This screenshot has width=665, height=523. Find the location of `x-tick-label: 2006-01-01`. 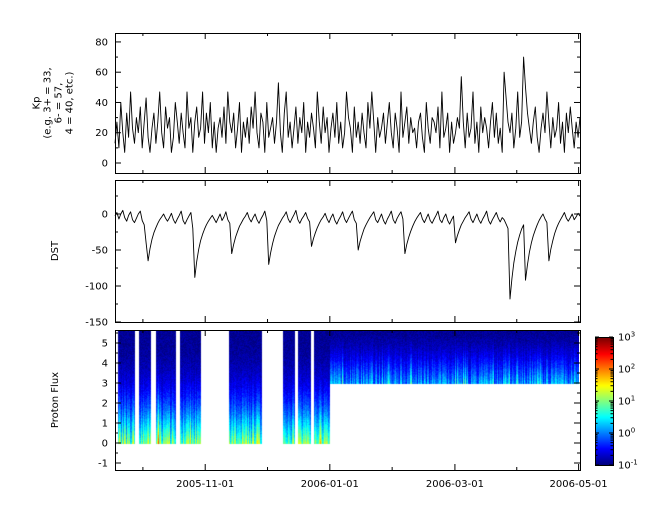

x-tick-label: 2006-01-01 is located at coordinates (330, 484).